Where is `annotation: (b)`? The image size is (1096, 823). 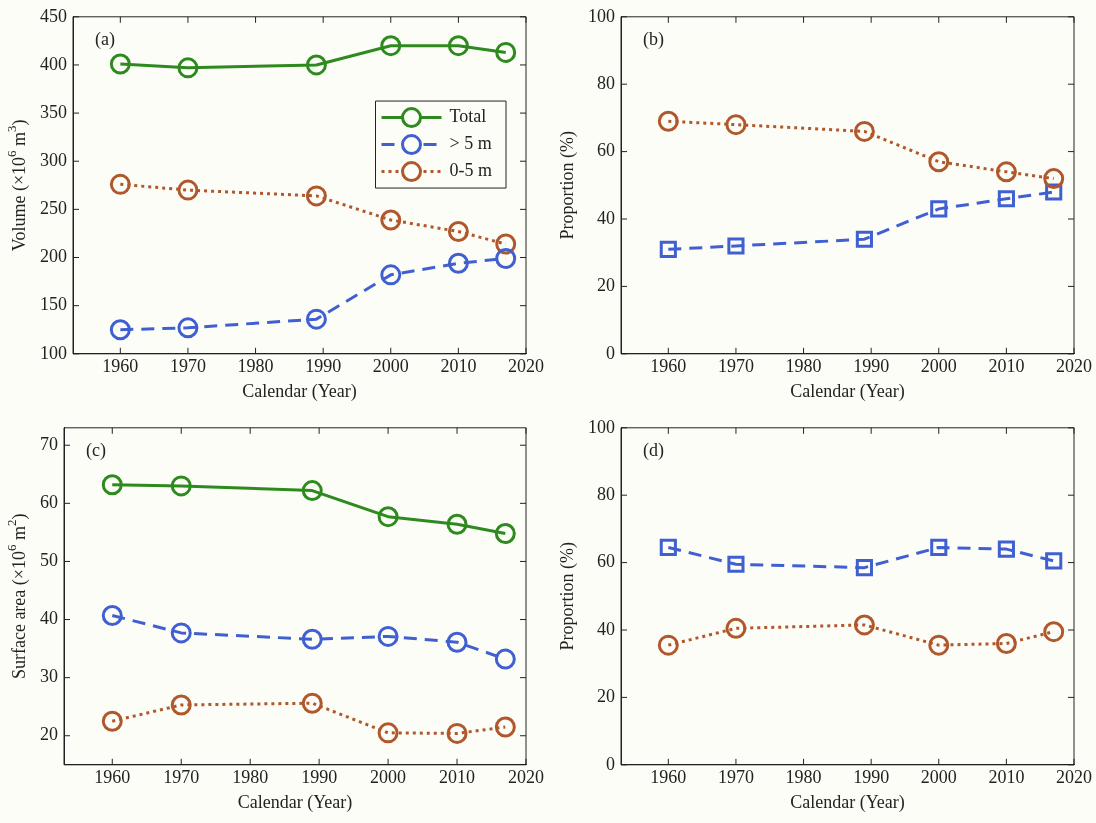 annotation: (b) is located at coordinates (653, 39).